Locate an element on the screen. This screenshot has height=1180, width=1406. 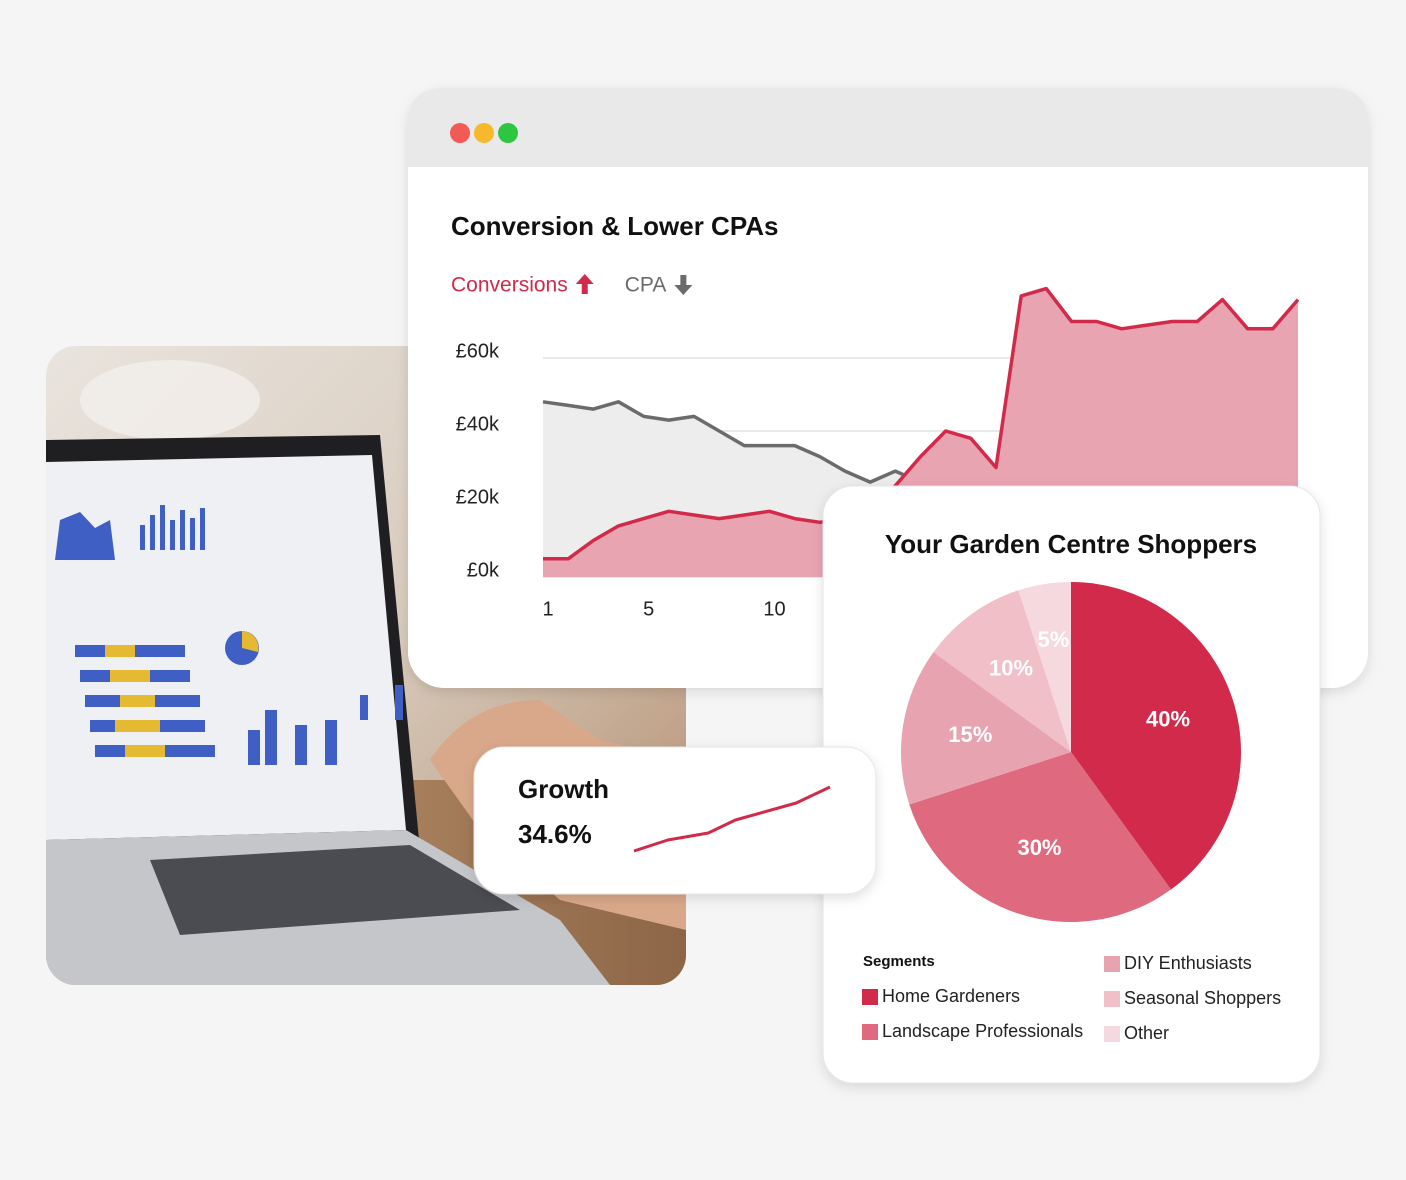
slice-label: 15% is located at coordinates (970, 734).